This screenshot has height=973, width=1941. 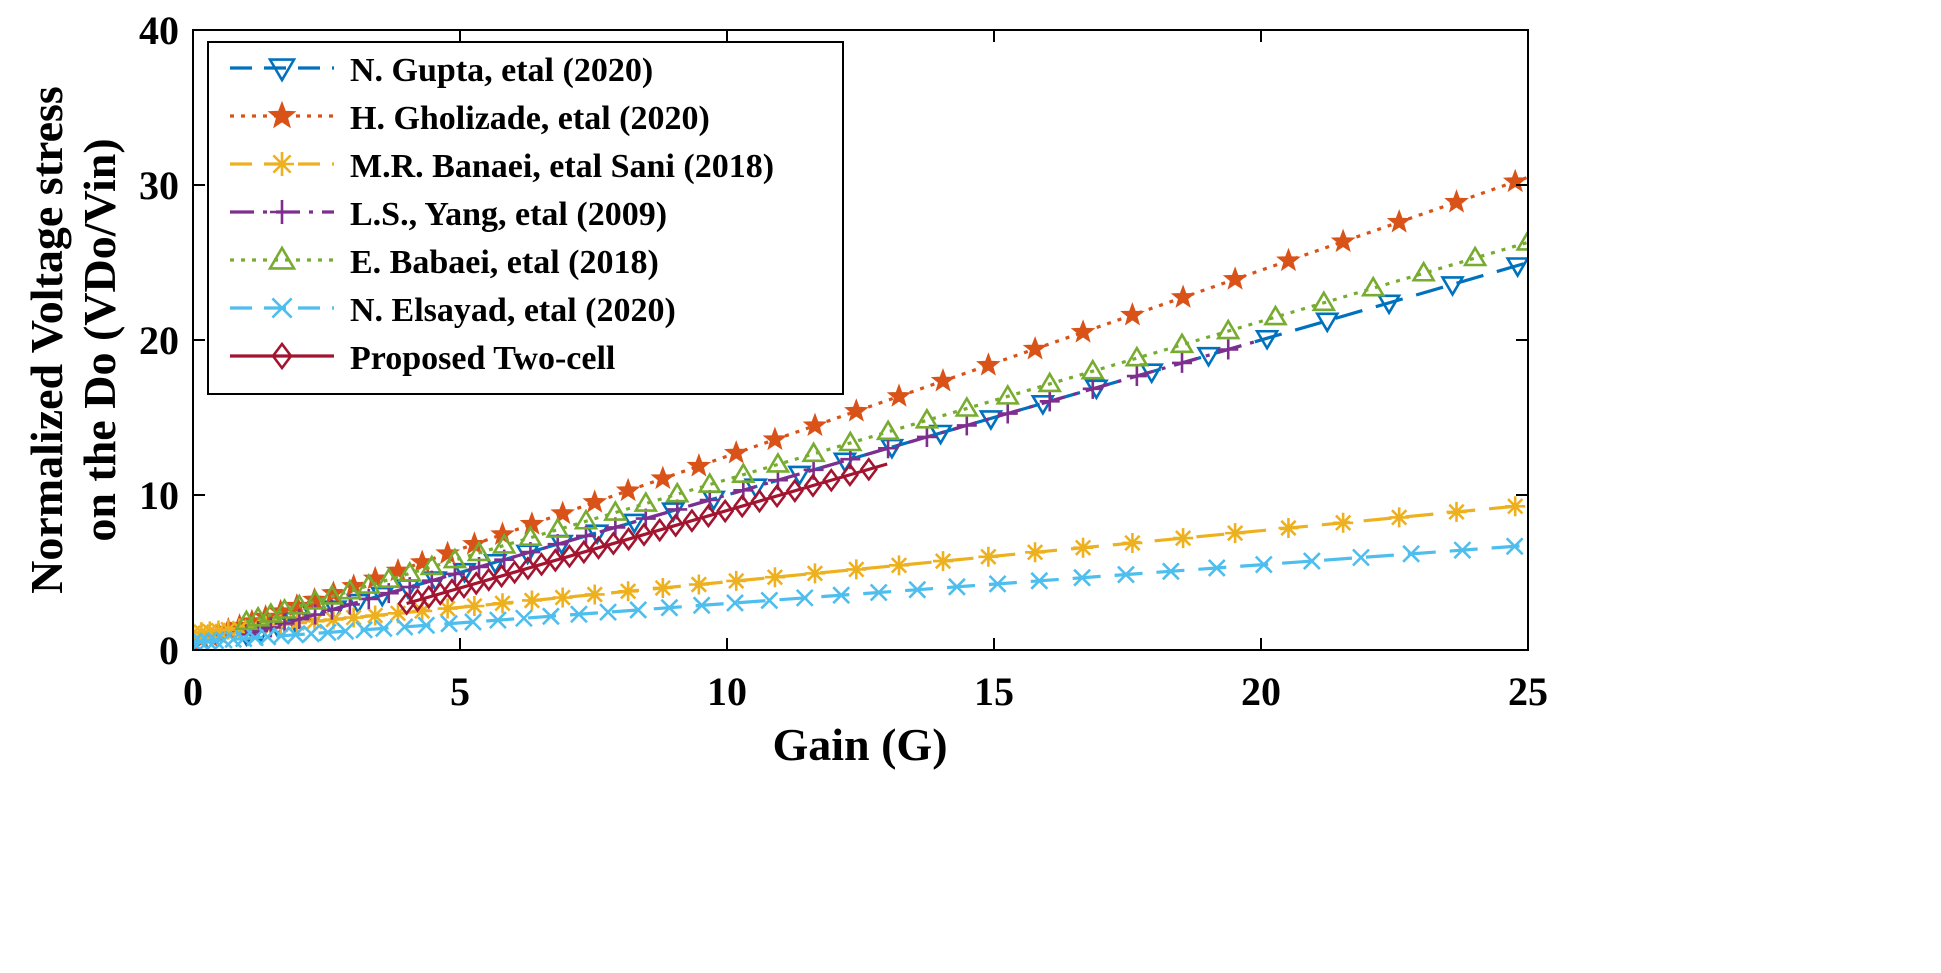 What do you see at coordinates (460, 691) in the screenshot?
I see `x-tick-label: 5` at bounding box center [460, 691].